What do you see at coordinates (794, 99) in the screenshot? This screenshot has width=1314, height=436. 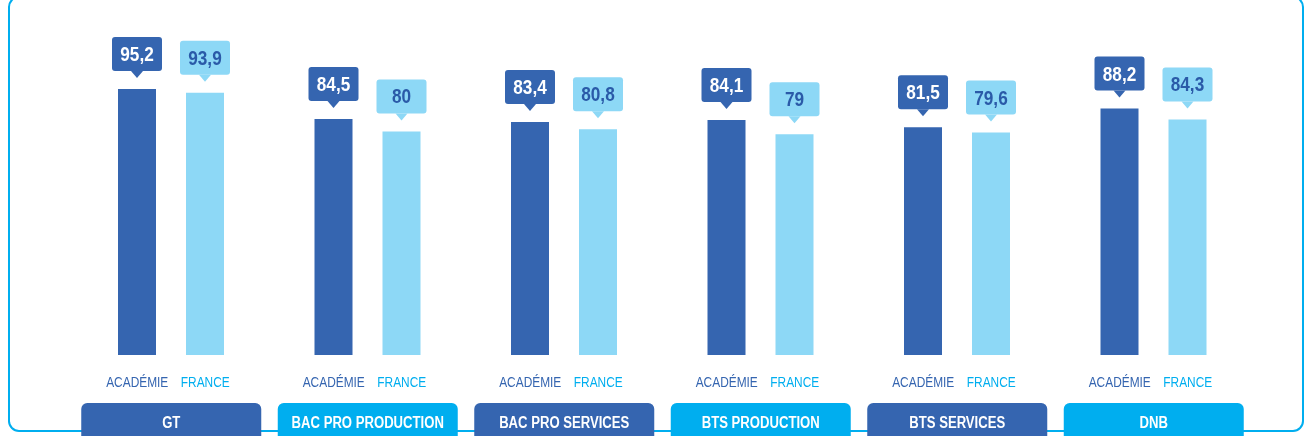 I see `data-label: 79` at bounding box center [794, 99].